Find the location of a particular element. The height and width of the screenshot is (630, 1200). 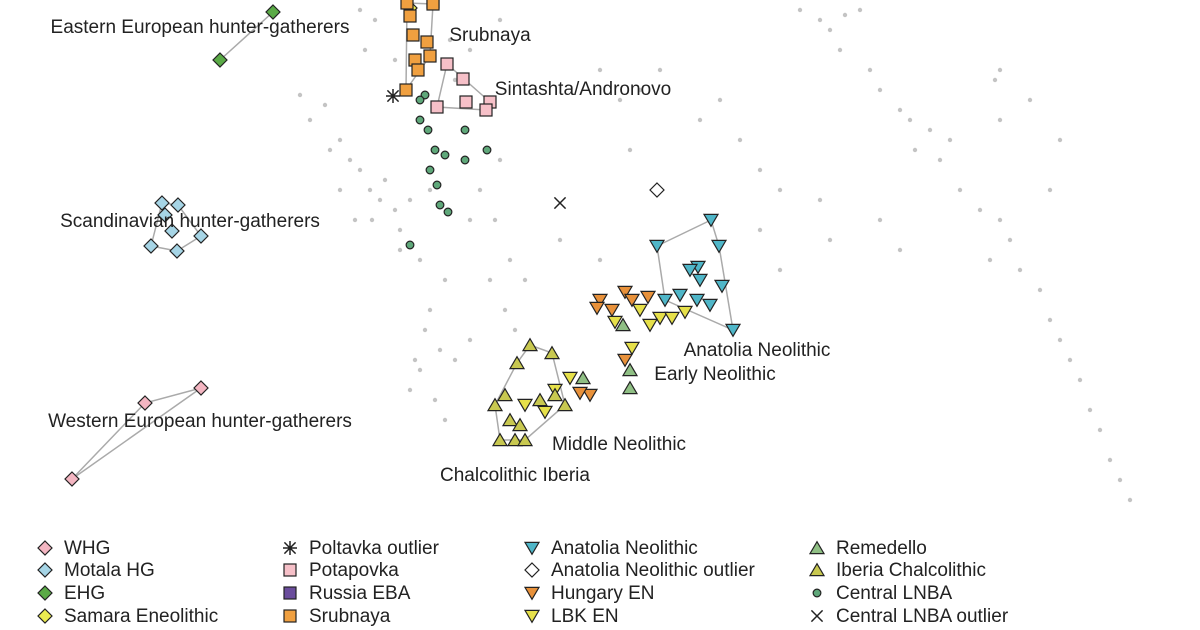

legend-entry: Samara Eneolithic is located at coordinates (127, 616).